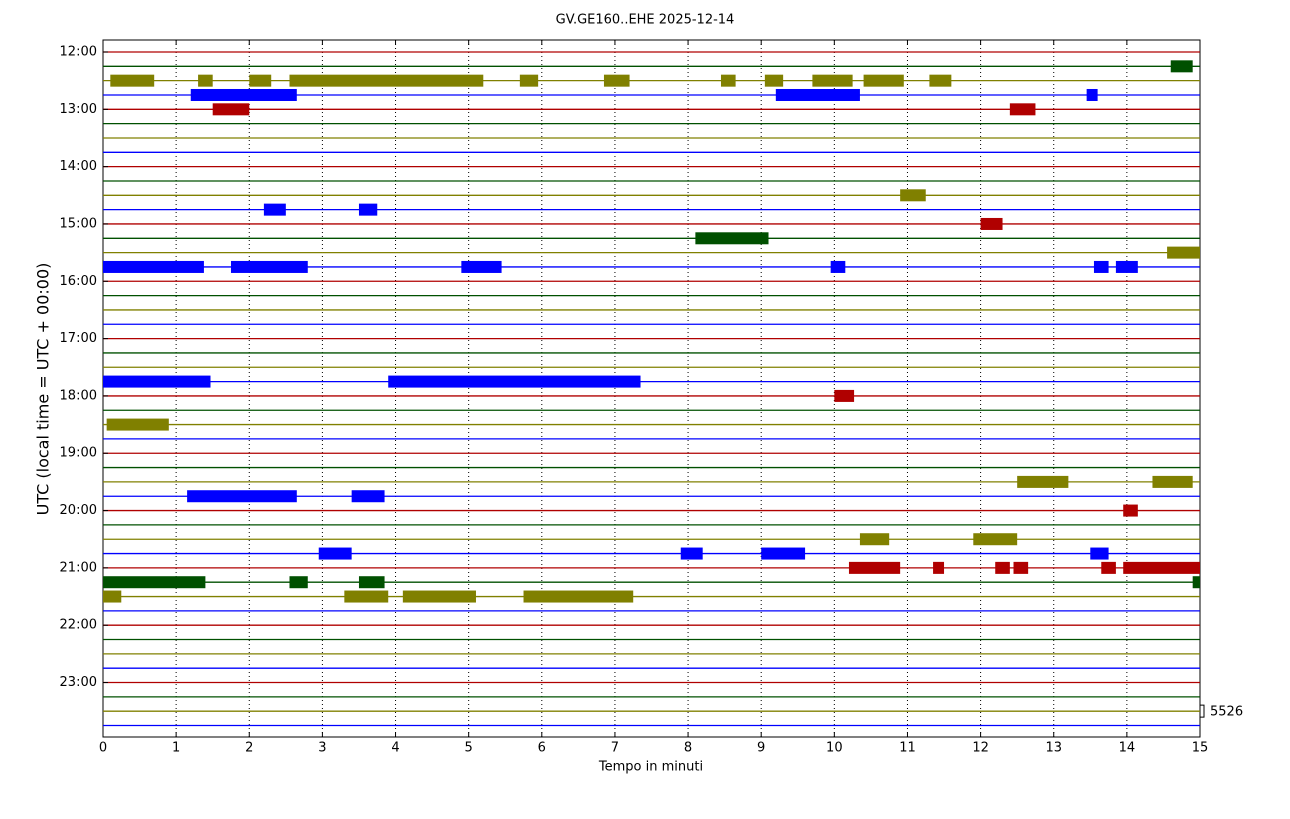 The width and height of the screenshot is (1290, 819). I want to click on x-tick-label: 5, so click(469, 748).